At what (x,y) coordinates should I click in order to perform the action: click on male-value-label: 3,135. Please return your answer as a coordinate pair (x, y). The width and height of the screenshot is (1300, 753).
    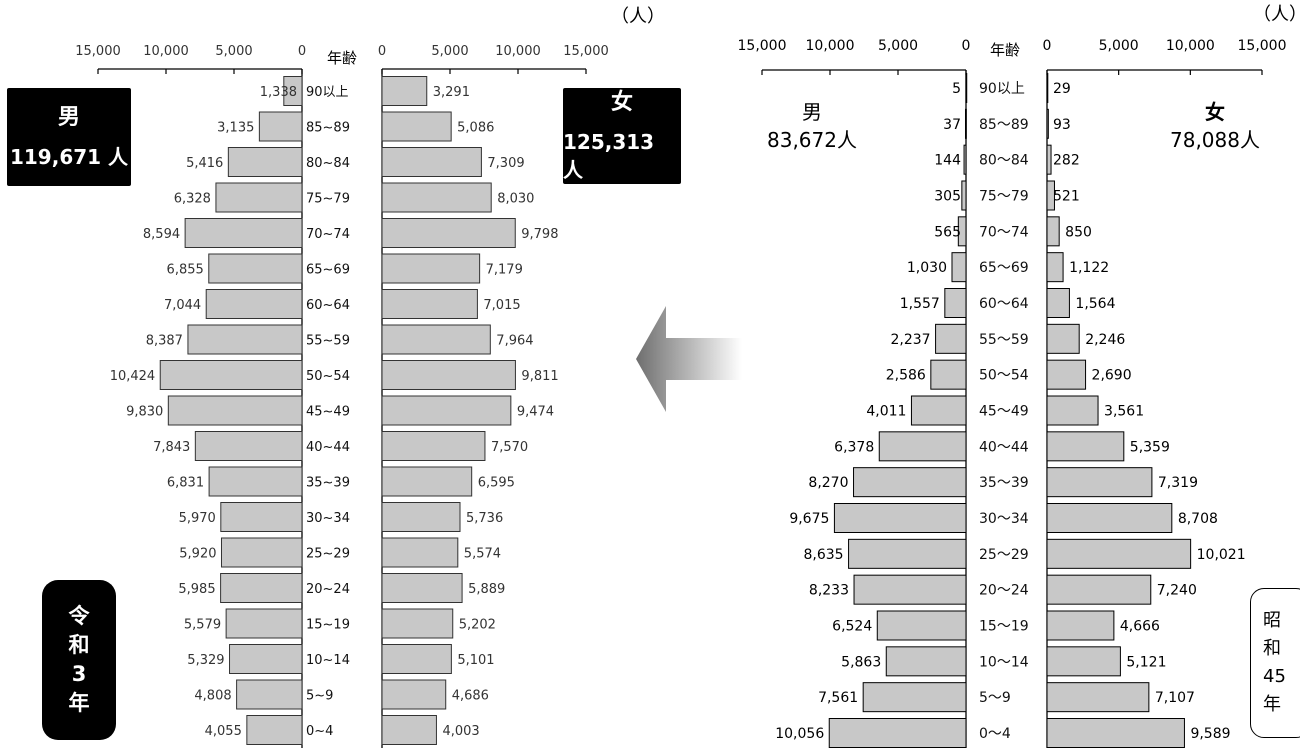
    Looking at the image, I should click on (235, 128).